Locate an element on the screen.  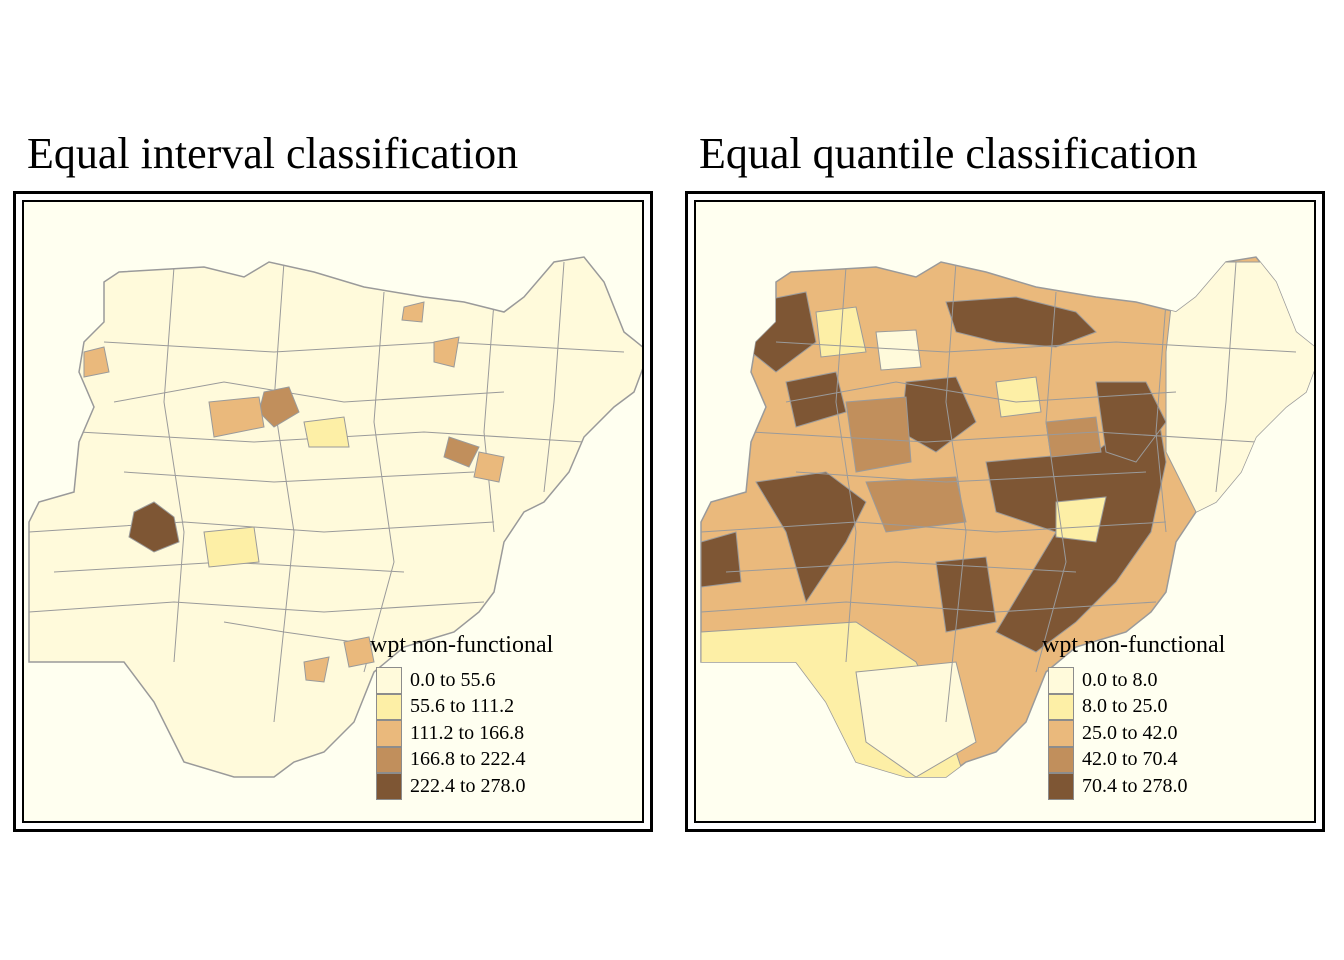
legend-item: 111.2 to 166.8 is located at coordinates (464, 733).